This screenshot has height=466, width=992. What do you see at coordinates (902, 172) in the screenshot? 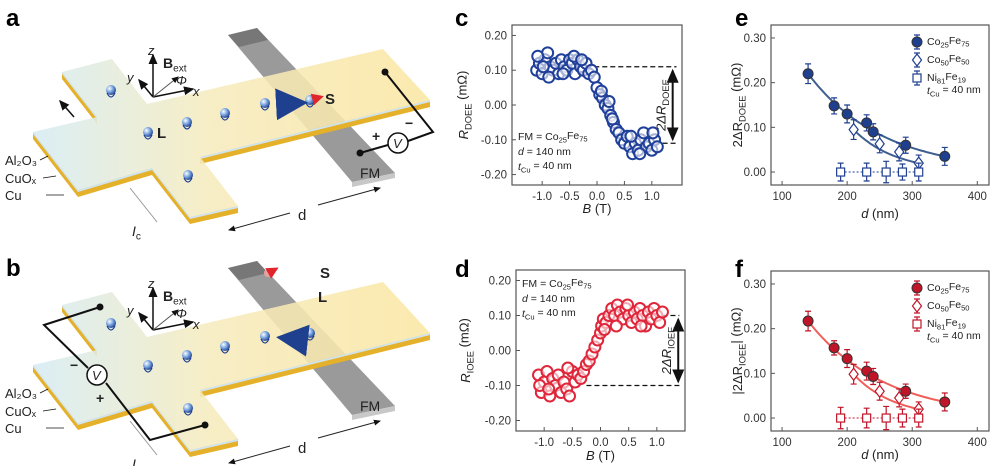
I see `marker-open-square` at bounding box center [902, 172].